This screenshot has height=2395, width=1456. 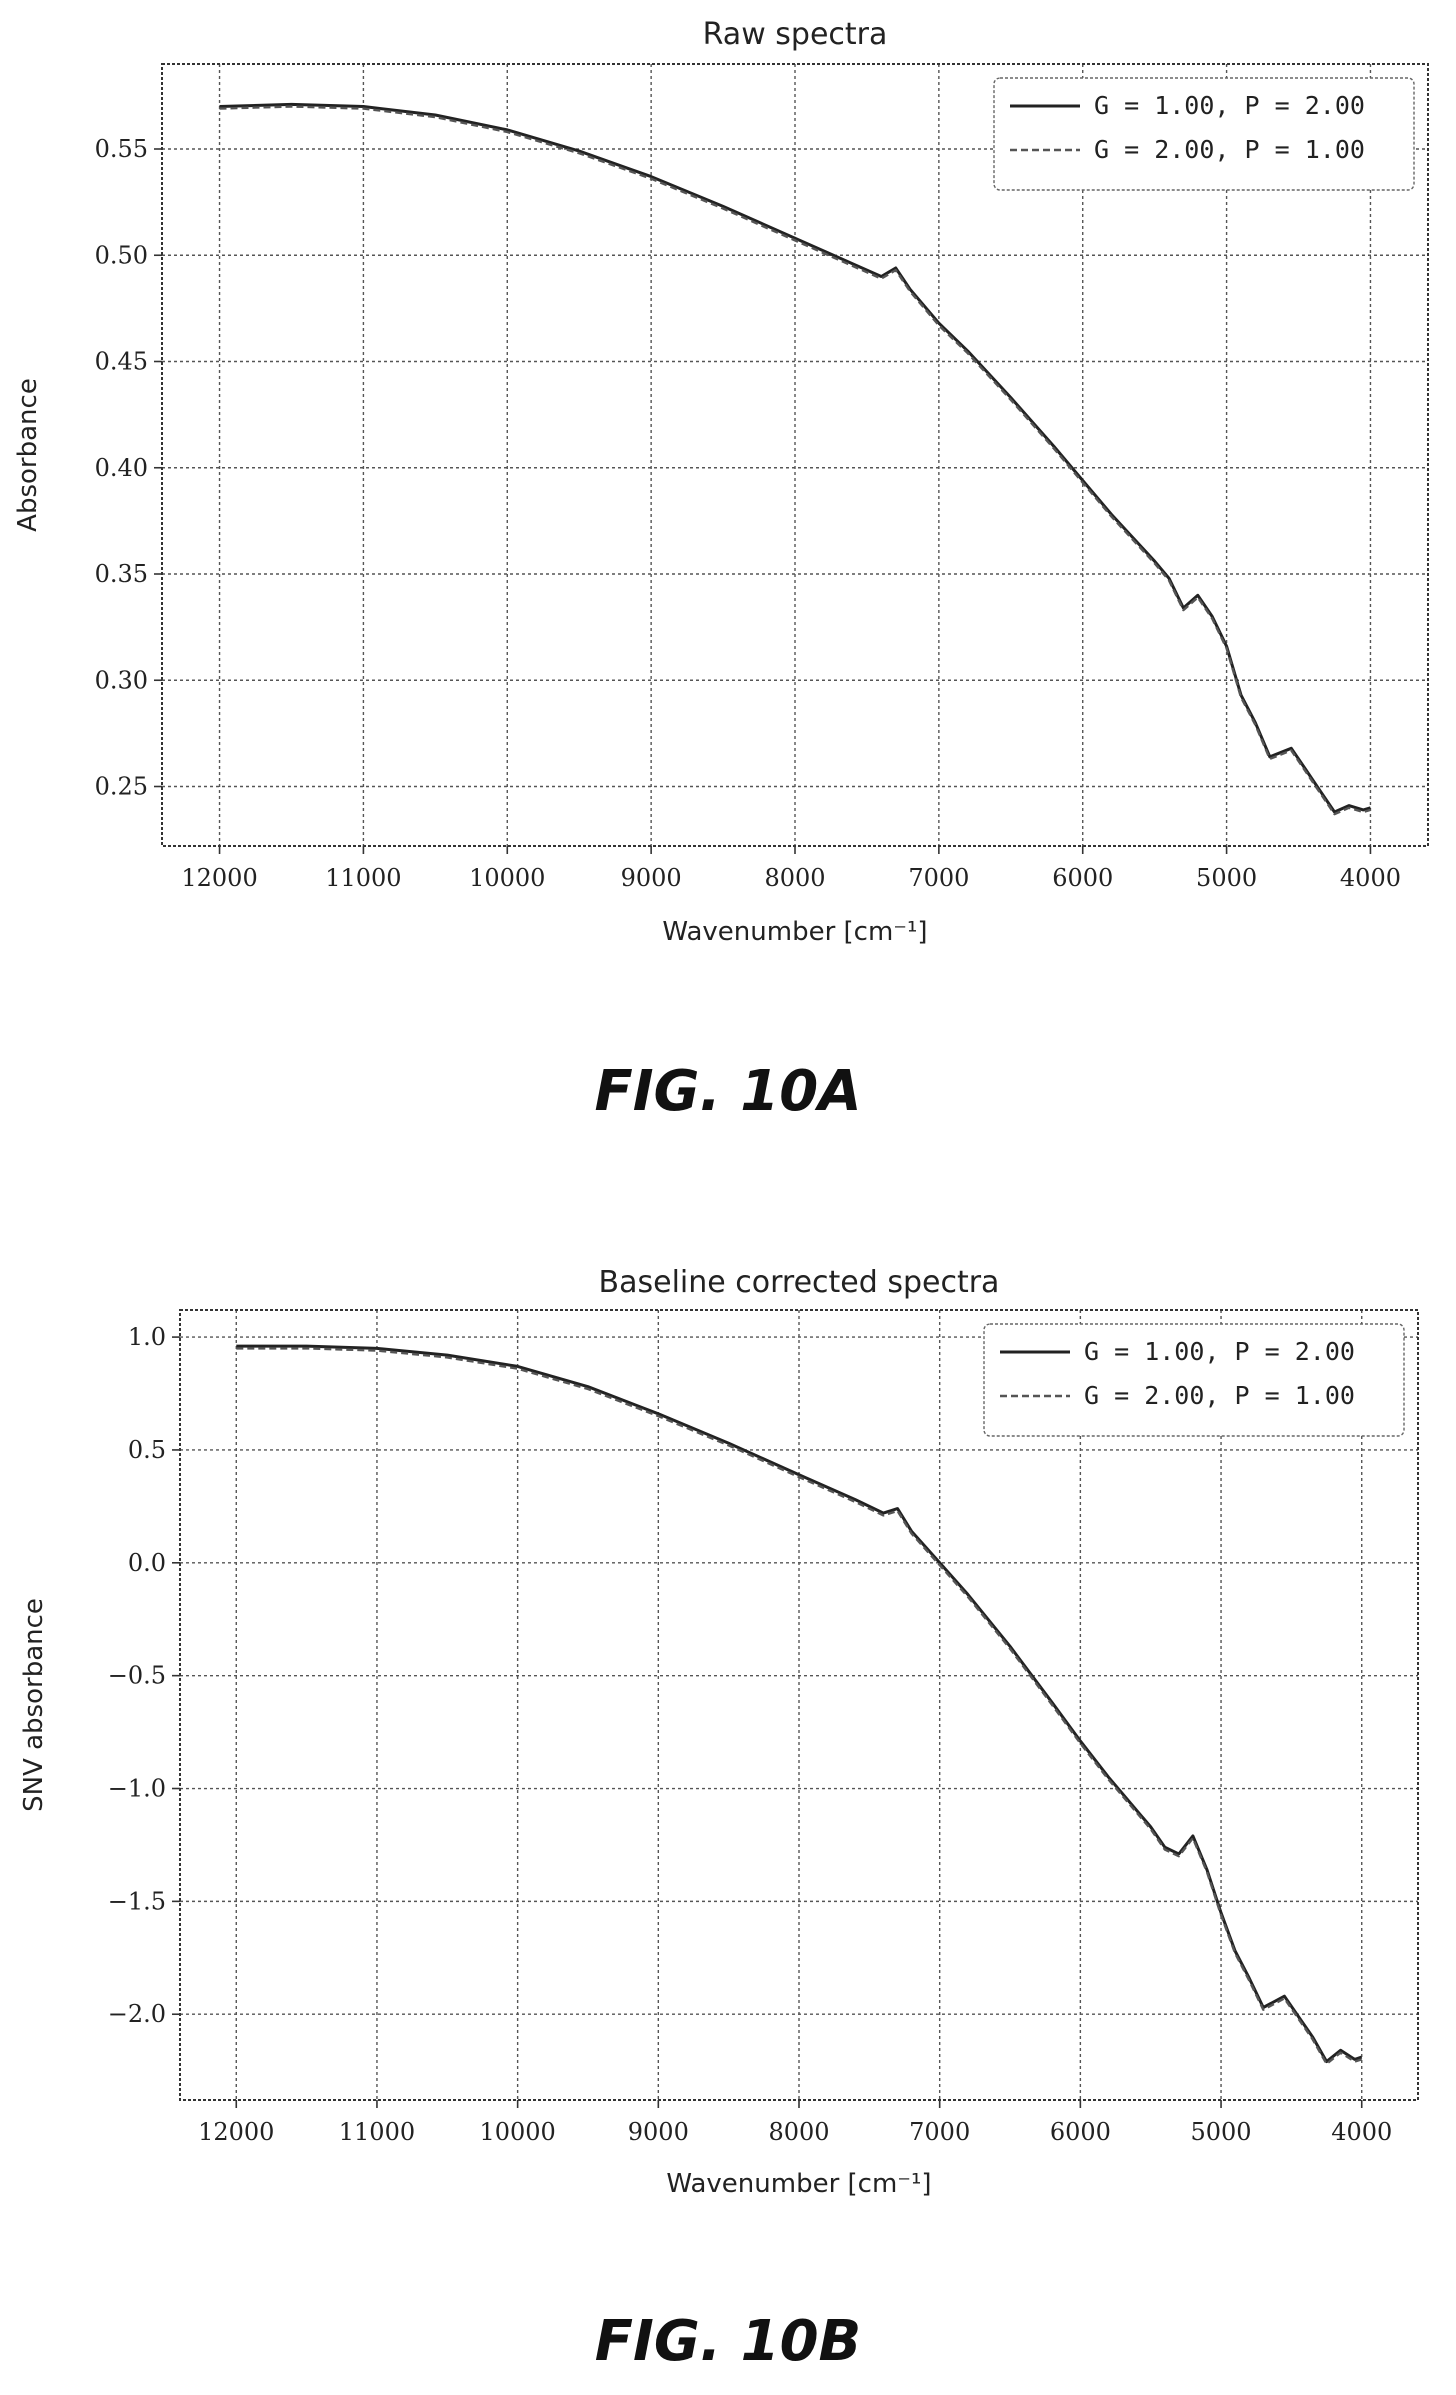 What do you see at coordinates (121, 468) in the screenshot?
I see `chart0-y-tick-label: 0.40` at bounding box center [121, 468].